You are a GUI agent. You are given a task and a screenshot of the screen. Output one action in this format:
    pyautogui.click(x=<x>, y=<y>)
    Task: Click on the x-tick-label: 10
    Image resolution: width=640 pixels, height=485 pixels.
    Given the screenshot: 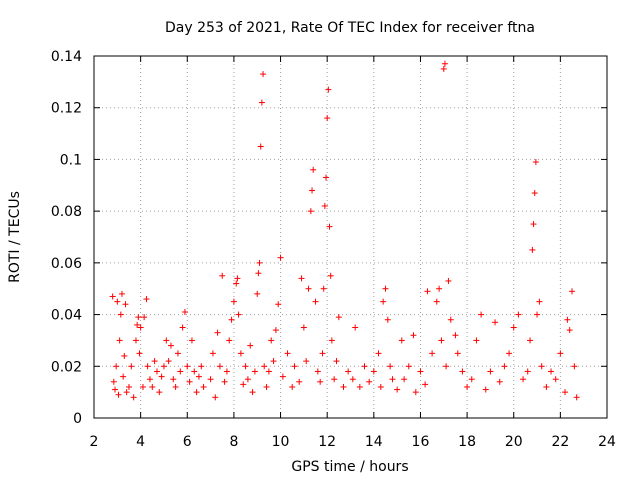 What is the action you would take?
    pyautogui.click(x=281, y=442)
    